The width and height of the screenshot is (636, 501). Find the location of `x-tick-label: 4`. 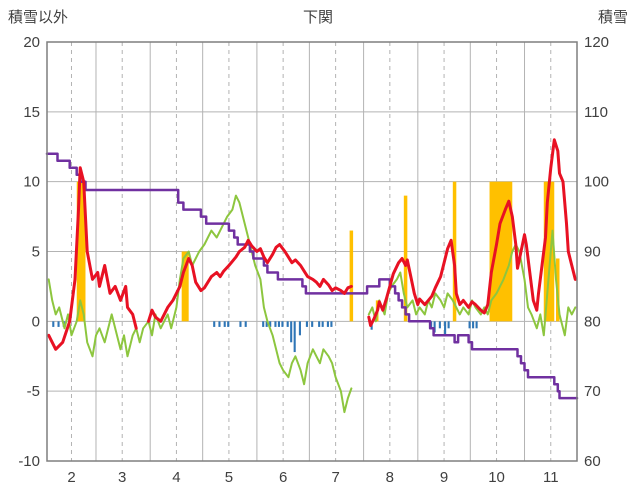

x-tick-label: 4 is located at coordinates (176, 477).